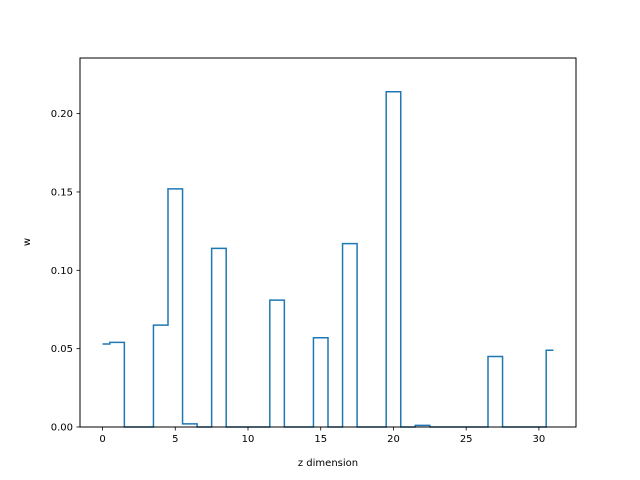  What do you see at coordinates (328, 463) in the screenshot?
I see `x-axis-label: z dimension` at bounding box center [328, 463].